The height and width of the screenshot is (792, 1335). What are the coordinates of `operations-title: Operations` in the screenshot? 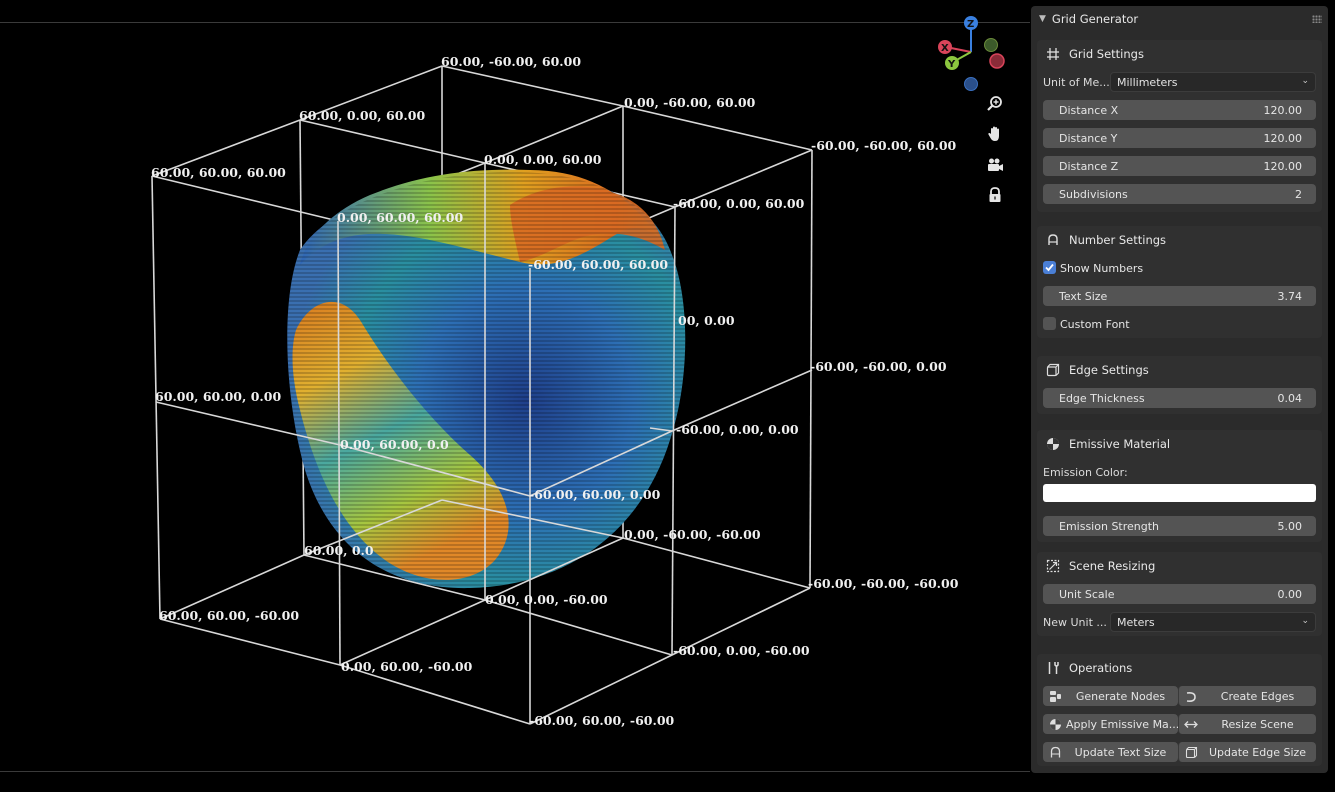 It's located at (1101, 668).